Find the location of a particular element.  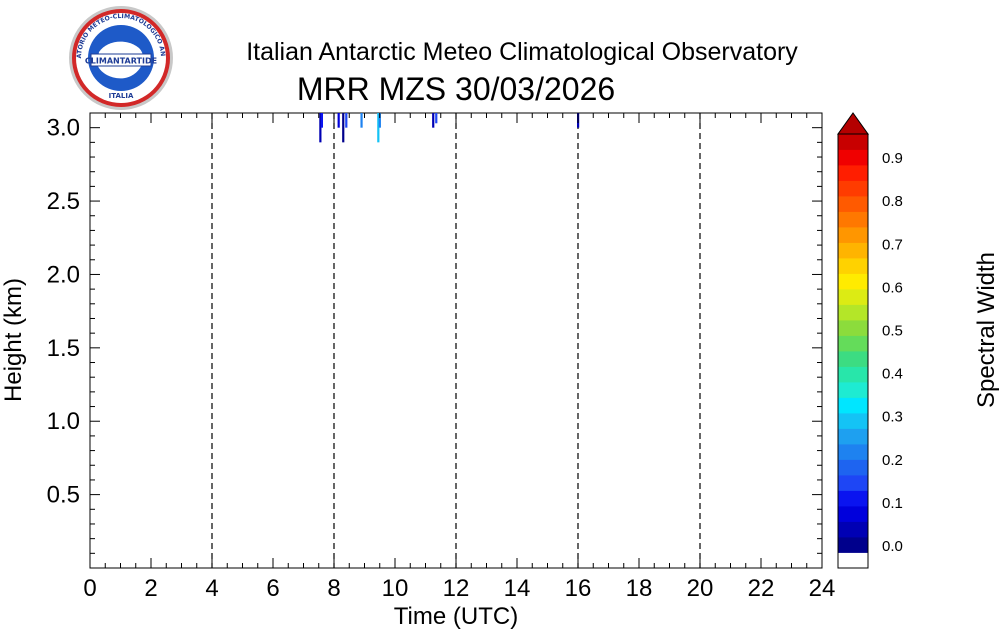

x-tick-label: 12 is located at coordinates (456, 588).